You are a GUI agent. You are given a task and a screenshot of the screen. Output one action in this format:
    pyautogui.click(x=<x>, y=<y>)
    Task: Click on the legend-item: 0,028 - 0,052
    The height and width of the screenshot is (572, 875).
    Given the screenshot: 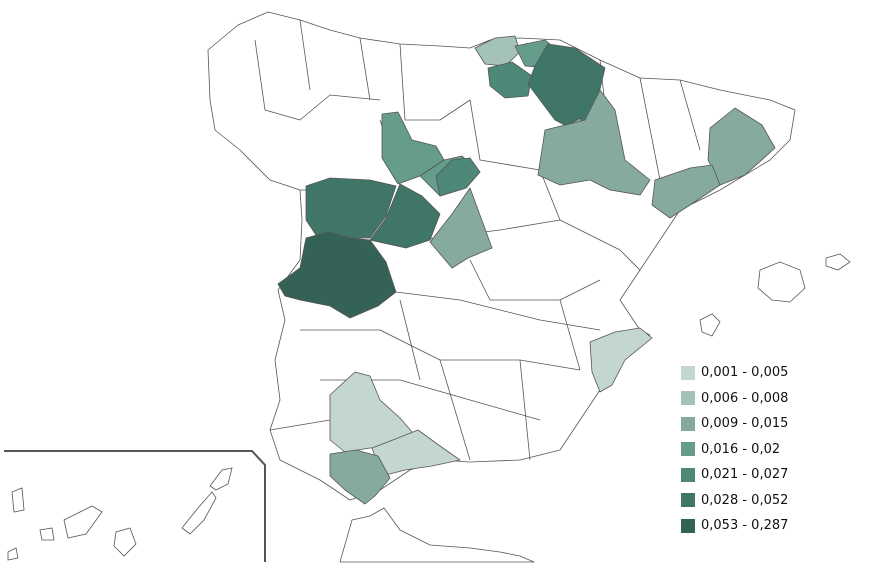 What is the action you would take?
    pyautogui.click(x=734, y=501)
    